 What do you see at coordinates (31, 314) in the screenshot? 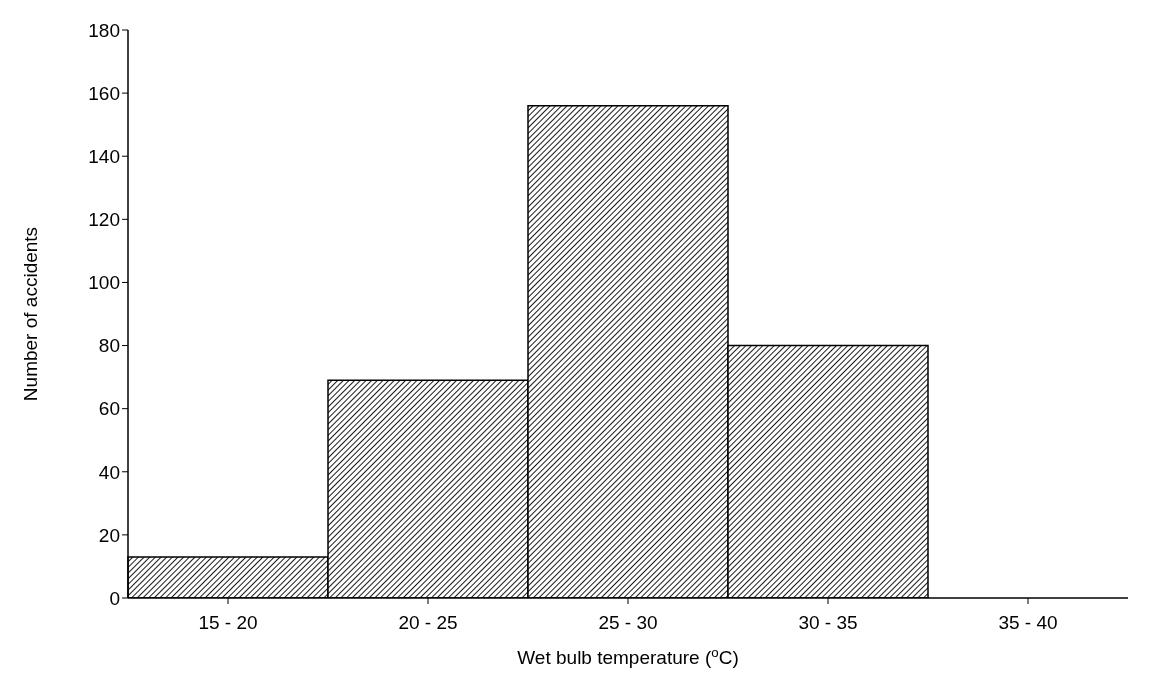
I see `y-axis-title: Number of accidents` at bounding box center [31, 314].